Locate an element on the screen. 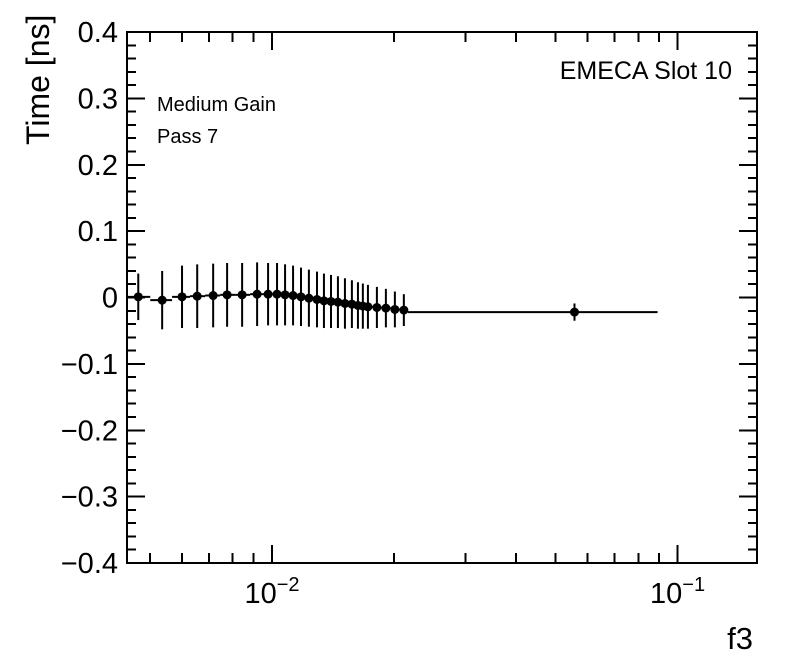 This screenshot has width=796, height=672. annotation-detector-slot: EMECA Slot 10 is located at coordinates (645, 71).